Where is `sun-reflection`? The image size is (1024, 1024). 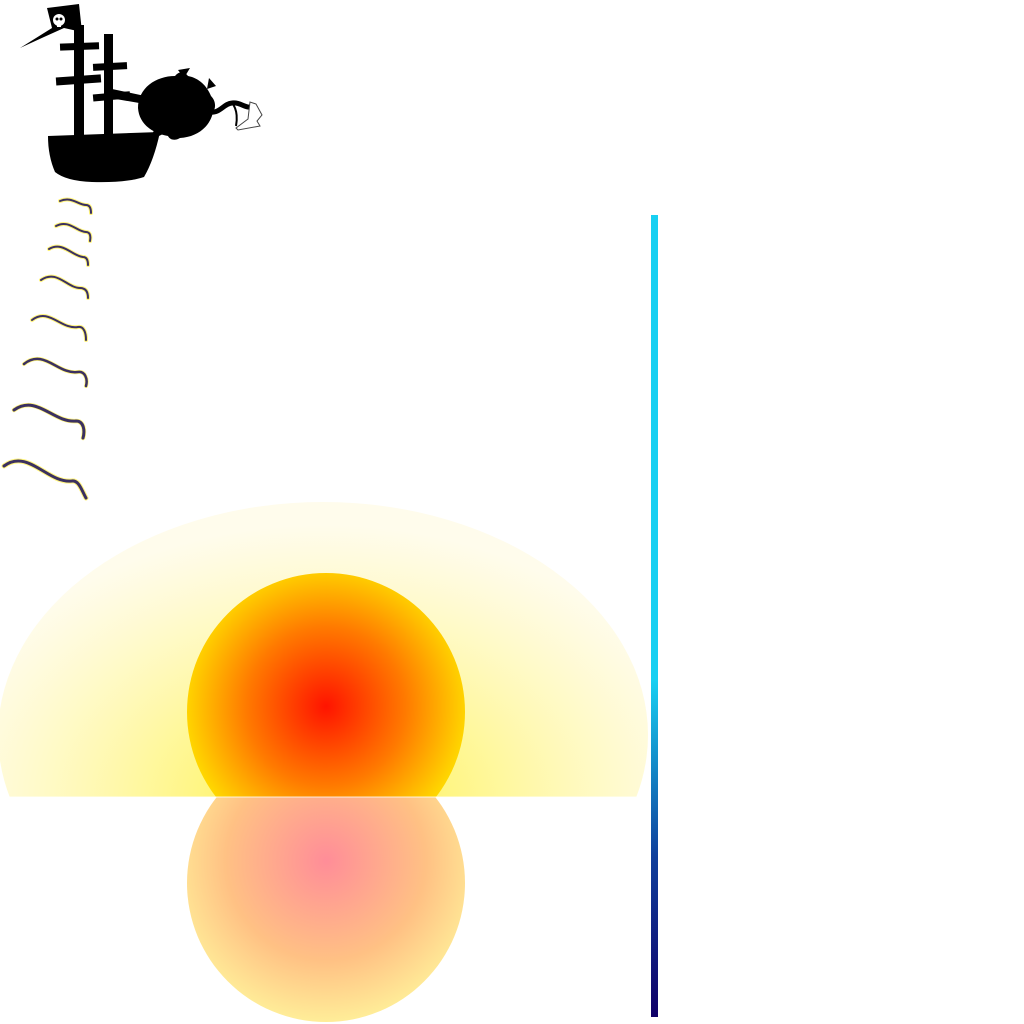
sun-reflection is located at coordinates (326, 909).